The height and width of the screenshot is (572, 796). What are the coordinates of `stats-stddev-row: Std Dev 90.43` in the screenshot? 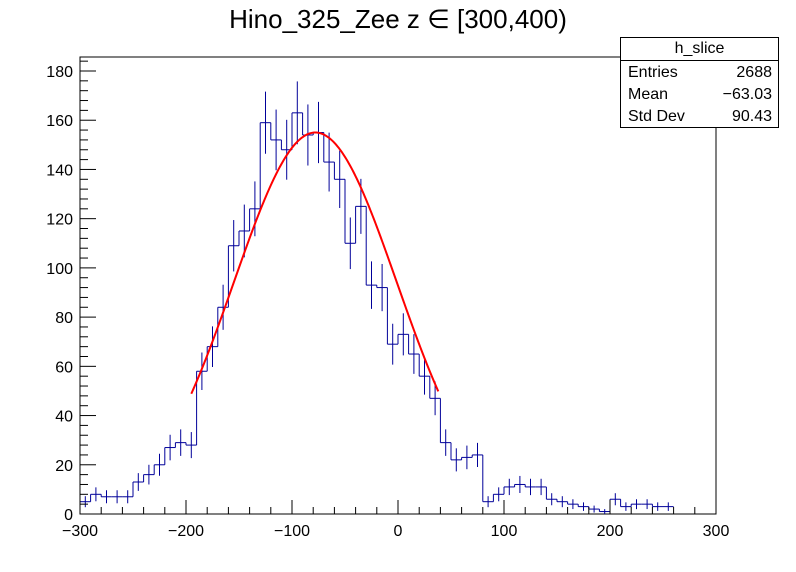 It's located at (699, 116).